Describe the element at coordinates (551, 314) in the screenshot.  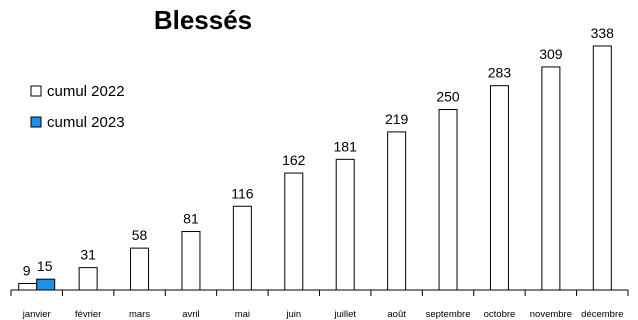
I see `x-tick-label-novembre: novembre` at that location.